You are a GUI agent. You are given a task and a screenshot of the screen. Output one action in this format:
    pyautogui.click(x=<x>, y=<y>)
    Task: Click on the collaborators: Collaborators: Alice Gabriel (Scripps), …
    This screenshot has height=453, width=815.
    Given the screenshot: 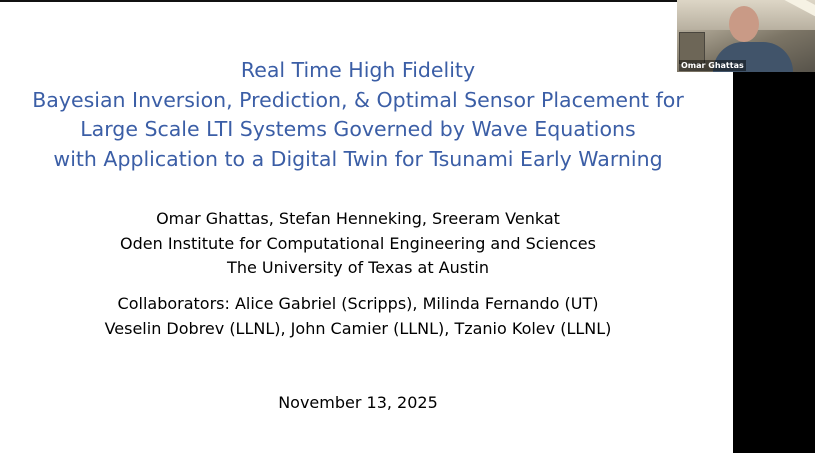 What is the action you would take?
    pyautogui.click(x=358, y=316)
    